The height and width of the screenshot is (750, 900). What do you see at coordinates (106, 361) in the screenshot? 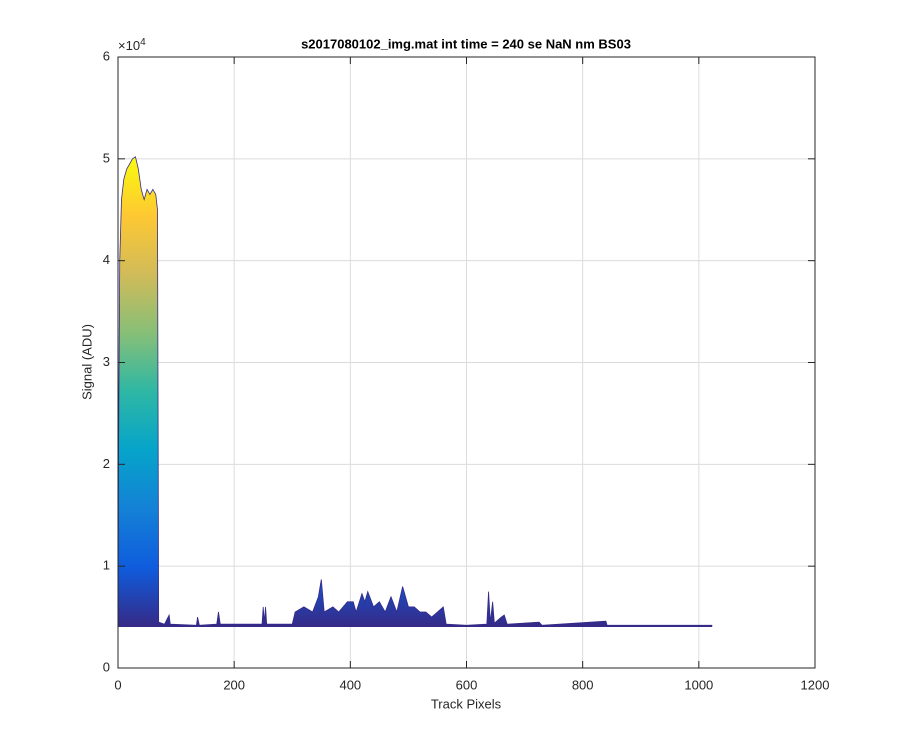
I see `y-tick-label: 3` at bounding box center [106, 361].